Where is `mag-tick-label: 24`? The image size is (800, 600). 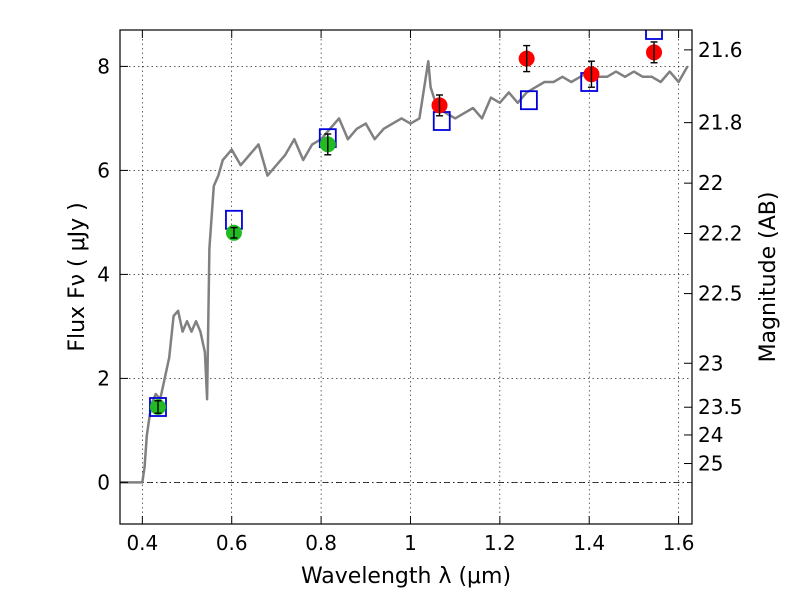 mag-tick-label: 24 is located at coordinates (710, 435).